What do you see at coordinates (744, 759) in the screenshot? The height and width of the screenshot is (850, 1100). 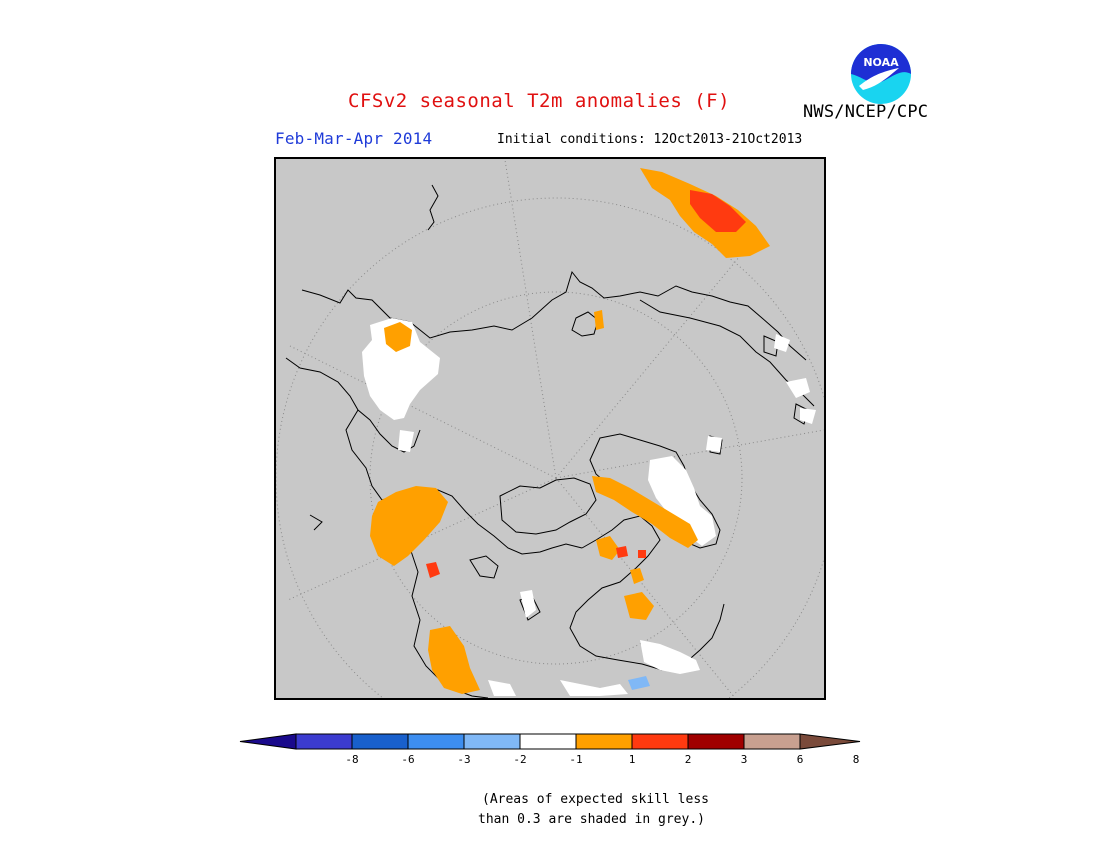 I see `legend-tick-label: 3` at bounding box center [744, 759].